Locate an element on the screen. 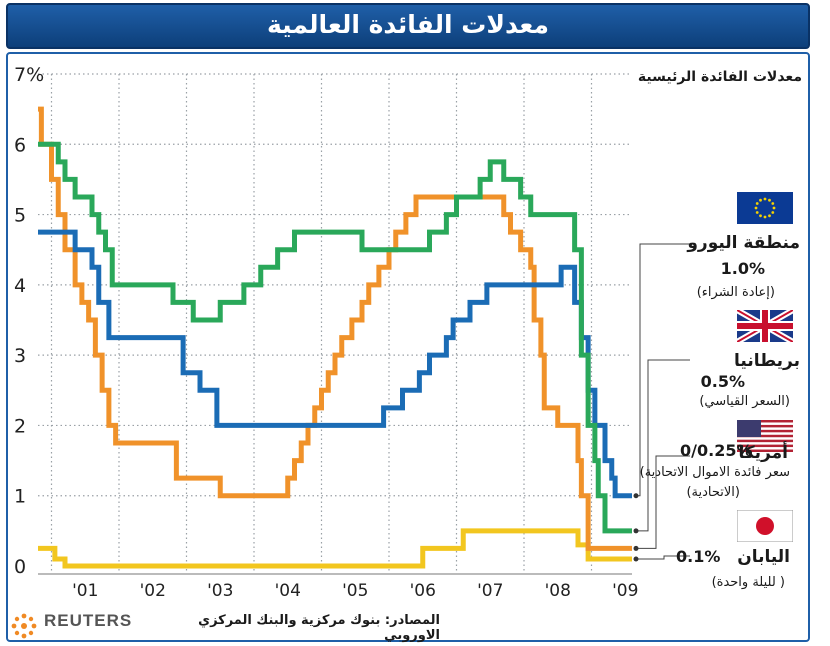  legend-japan-name: اليابان is located at coordinates (763, 557).